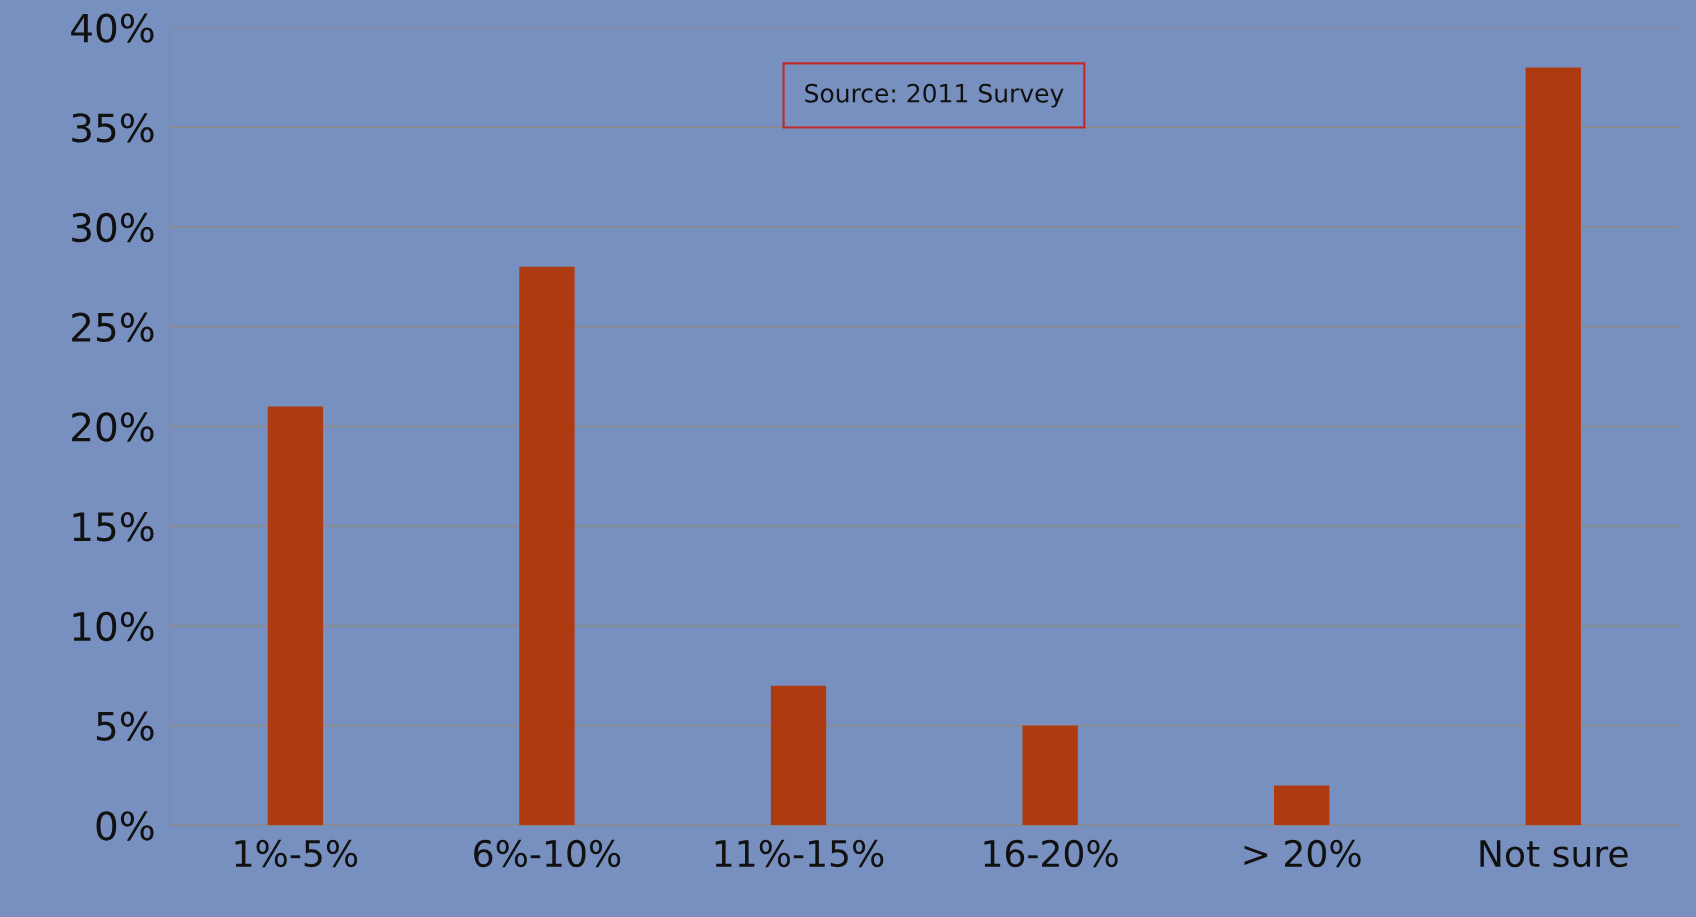 The width and height of the screenshot is (1696, 917). What do you see at coordinates (113, 626) in the screenshot?
I see `y-tick-label: 10%` at bounding box center [113, 626].